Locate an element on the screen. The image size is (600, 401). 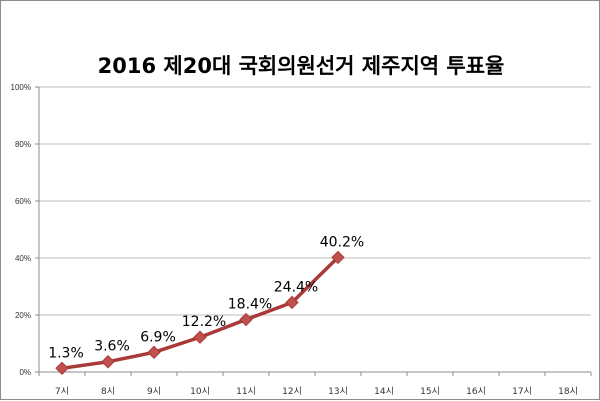
x-tick-label: 14시 is located at coordinates (384, 391).